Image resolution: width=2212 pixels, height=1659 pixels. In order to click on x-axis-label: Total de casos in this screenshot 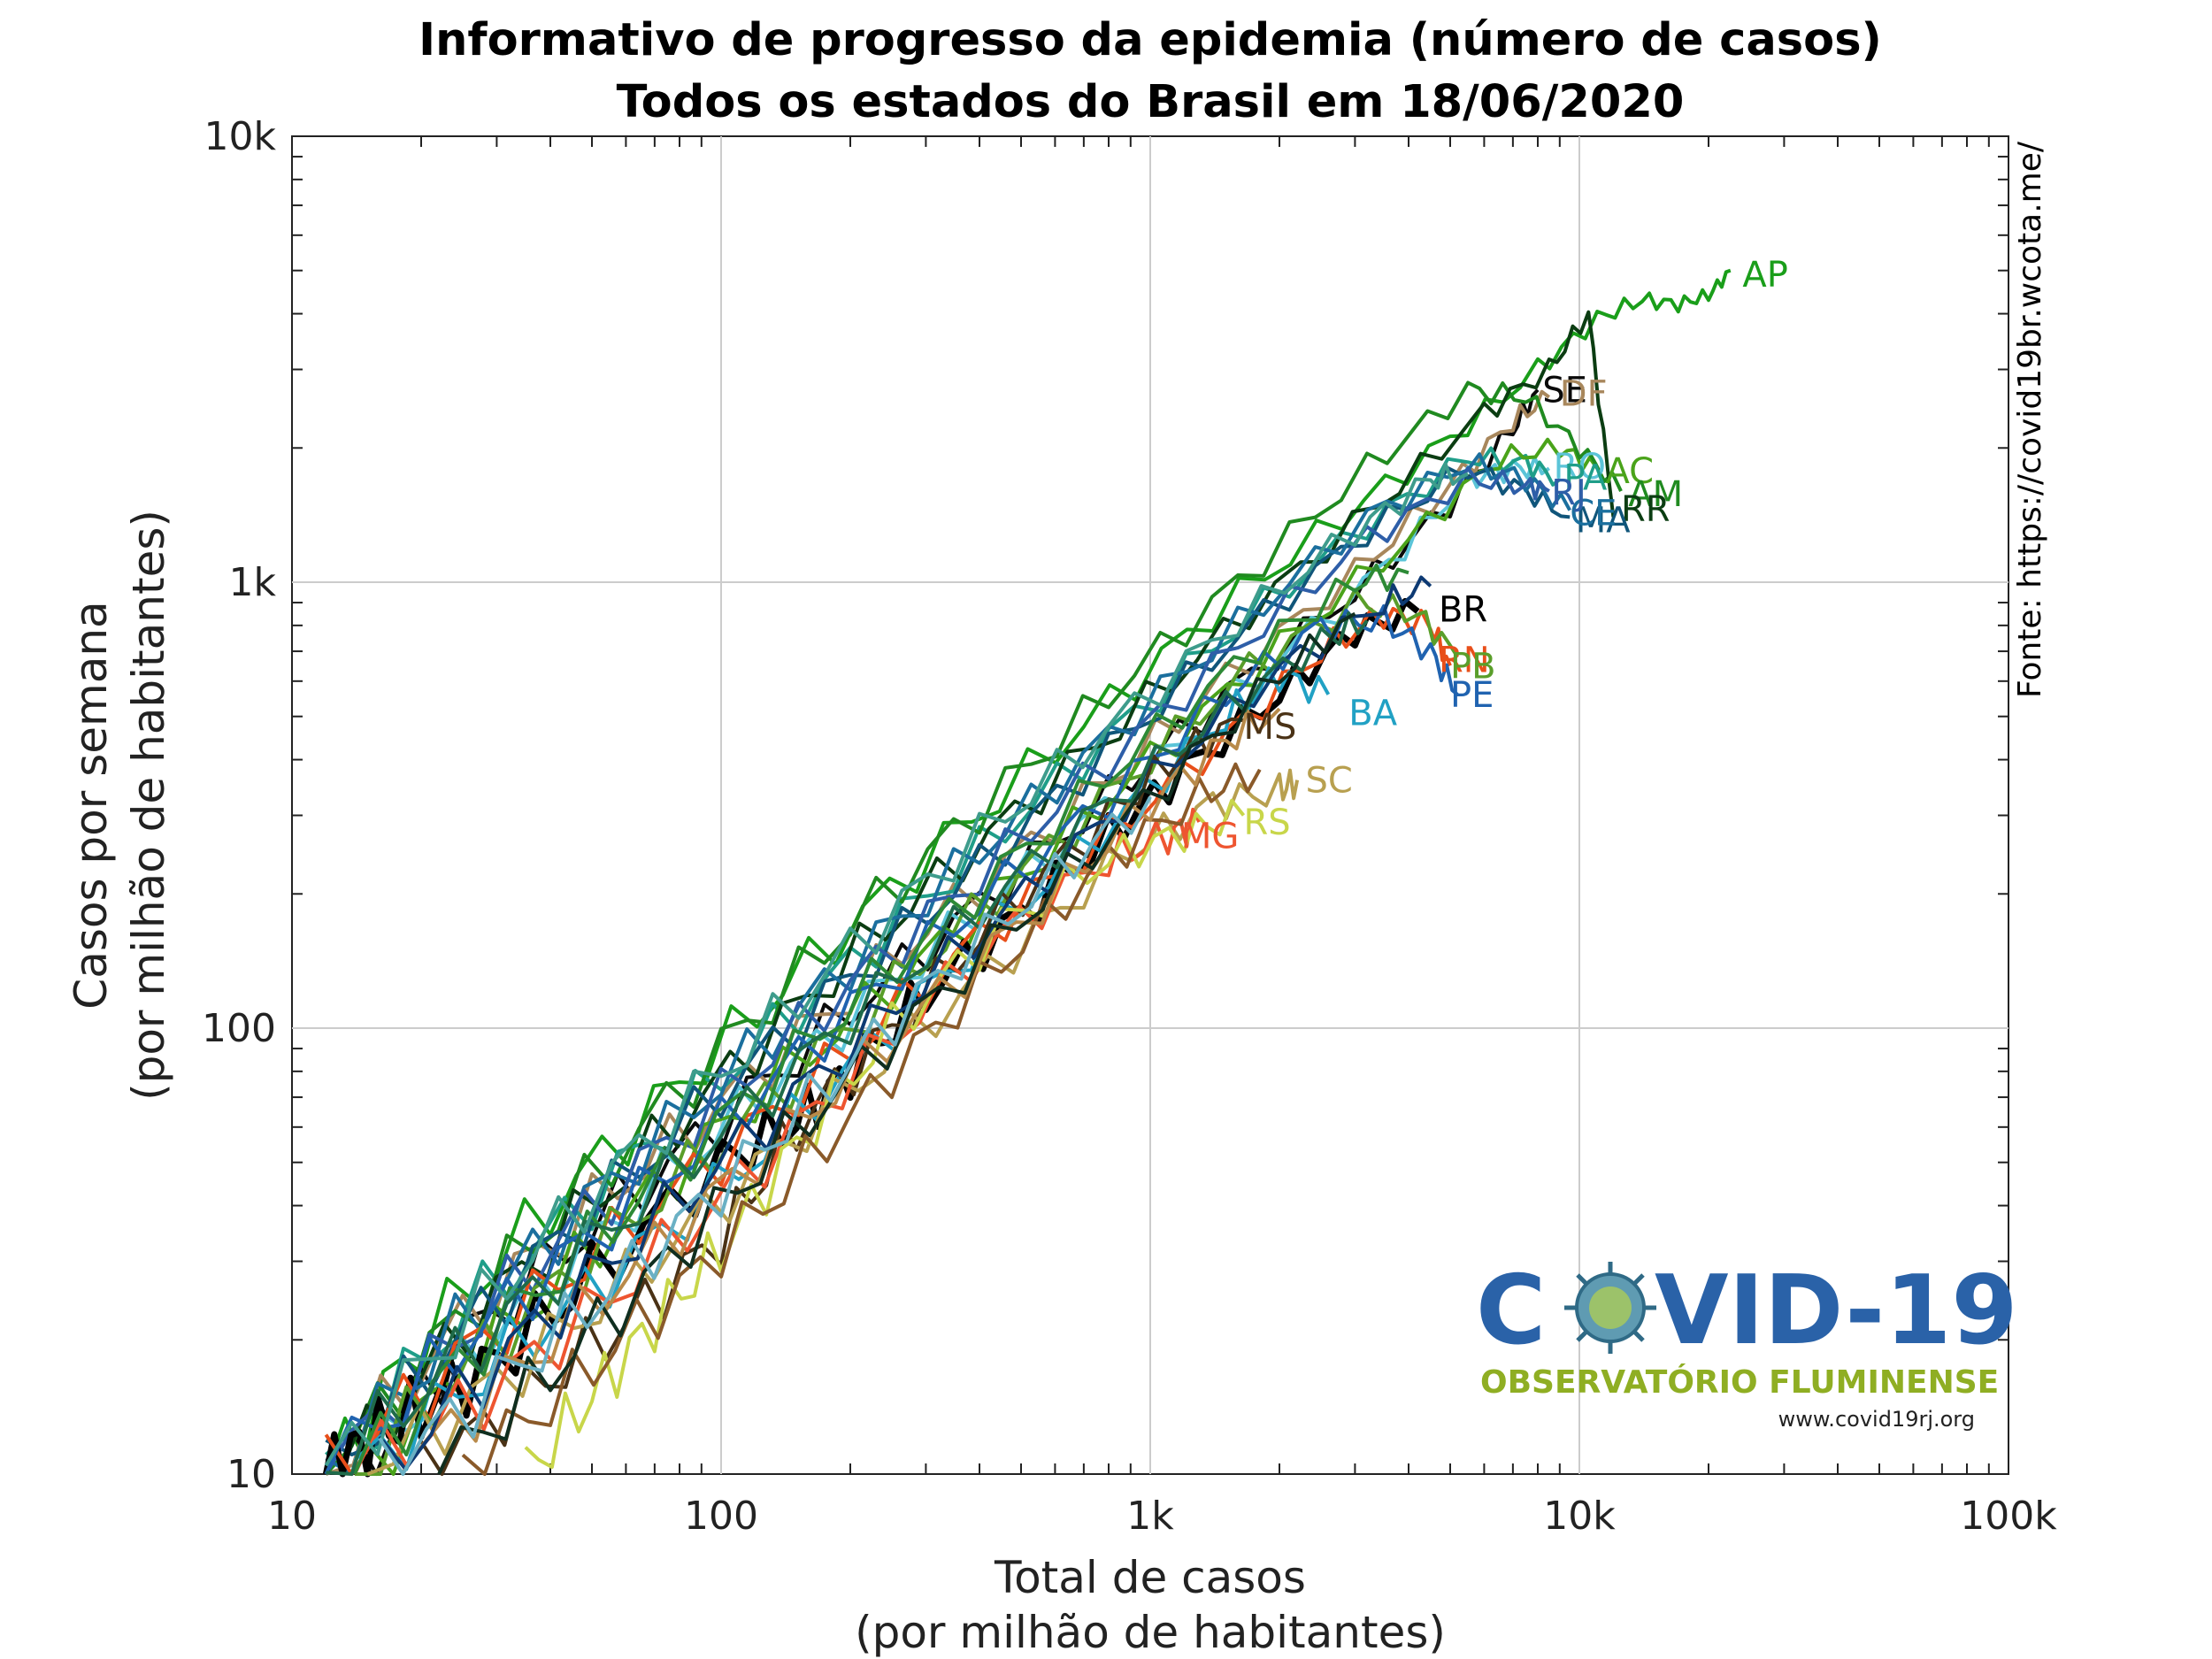, I will do `click(1150, 1578)`.